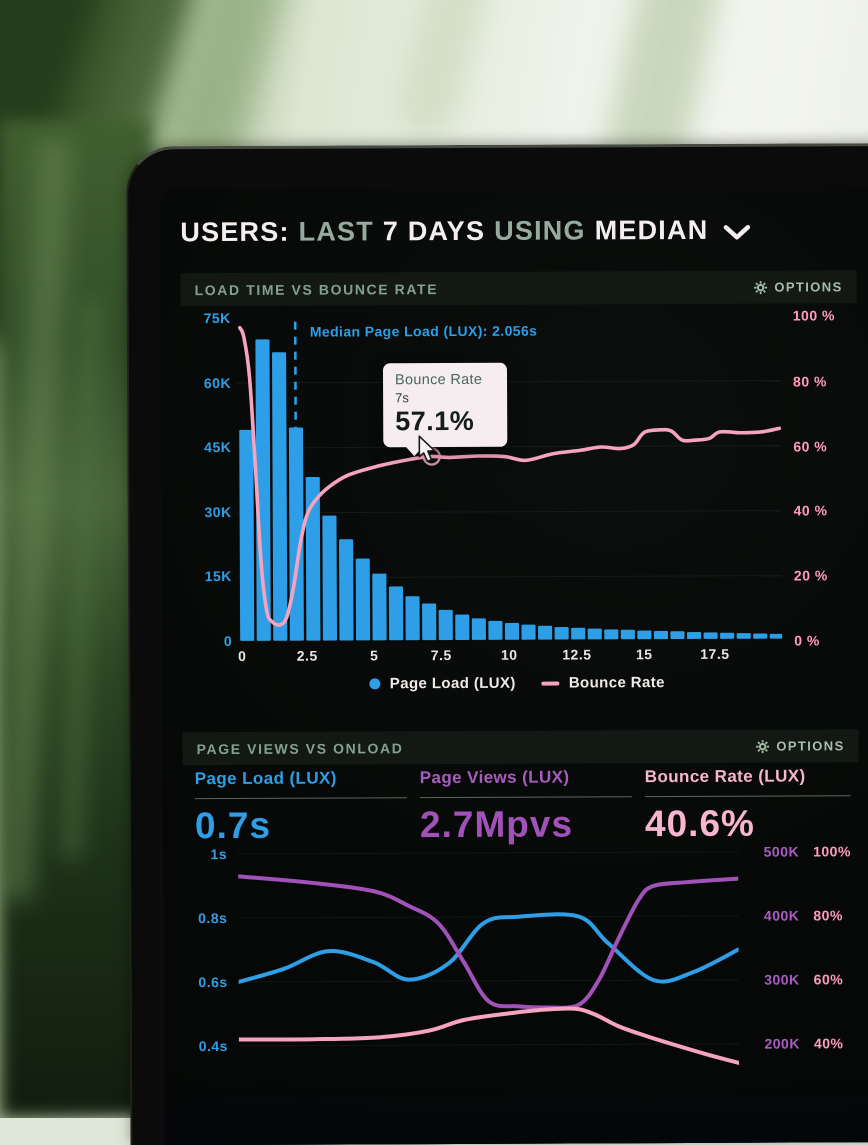  What do you see at coordinates (813, 315) in the screenshot?
I see `y-axis-tick: 100 %` at bounding box center [813, 315].